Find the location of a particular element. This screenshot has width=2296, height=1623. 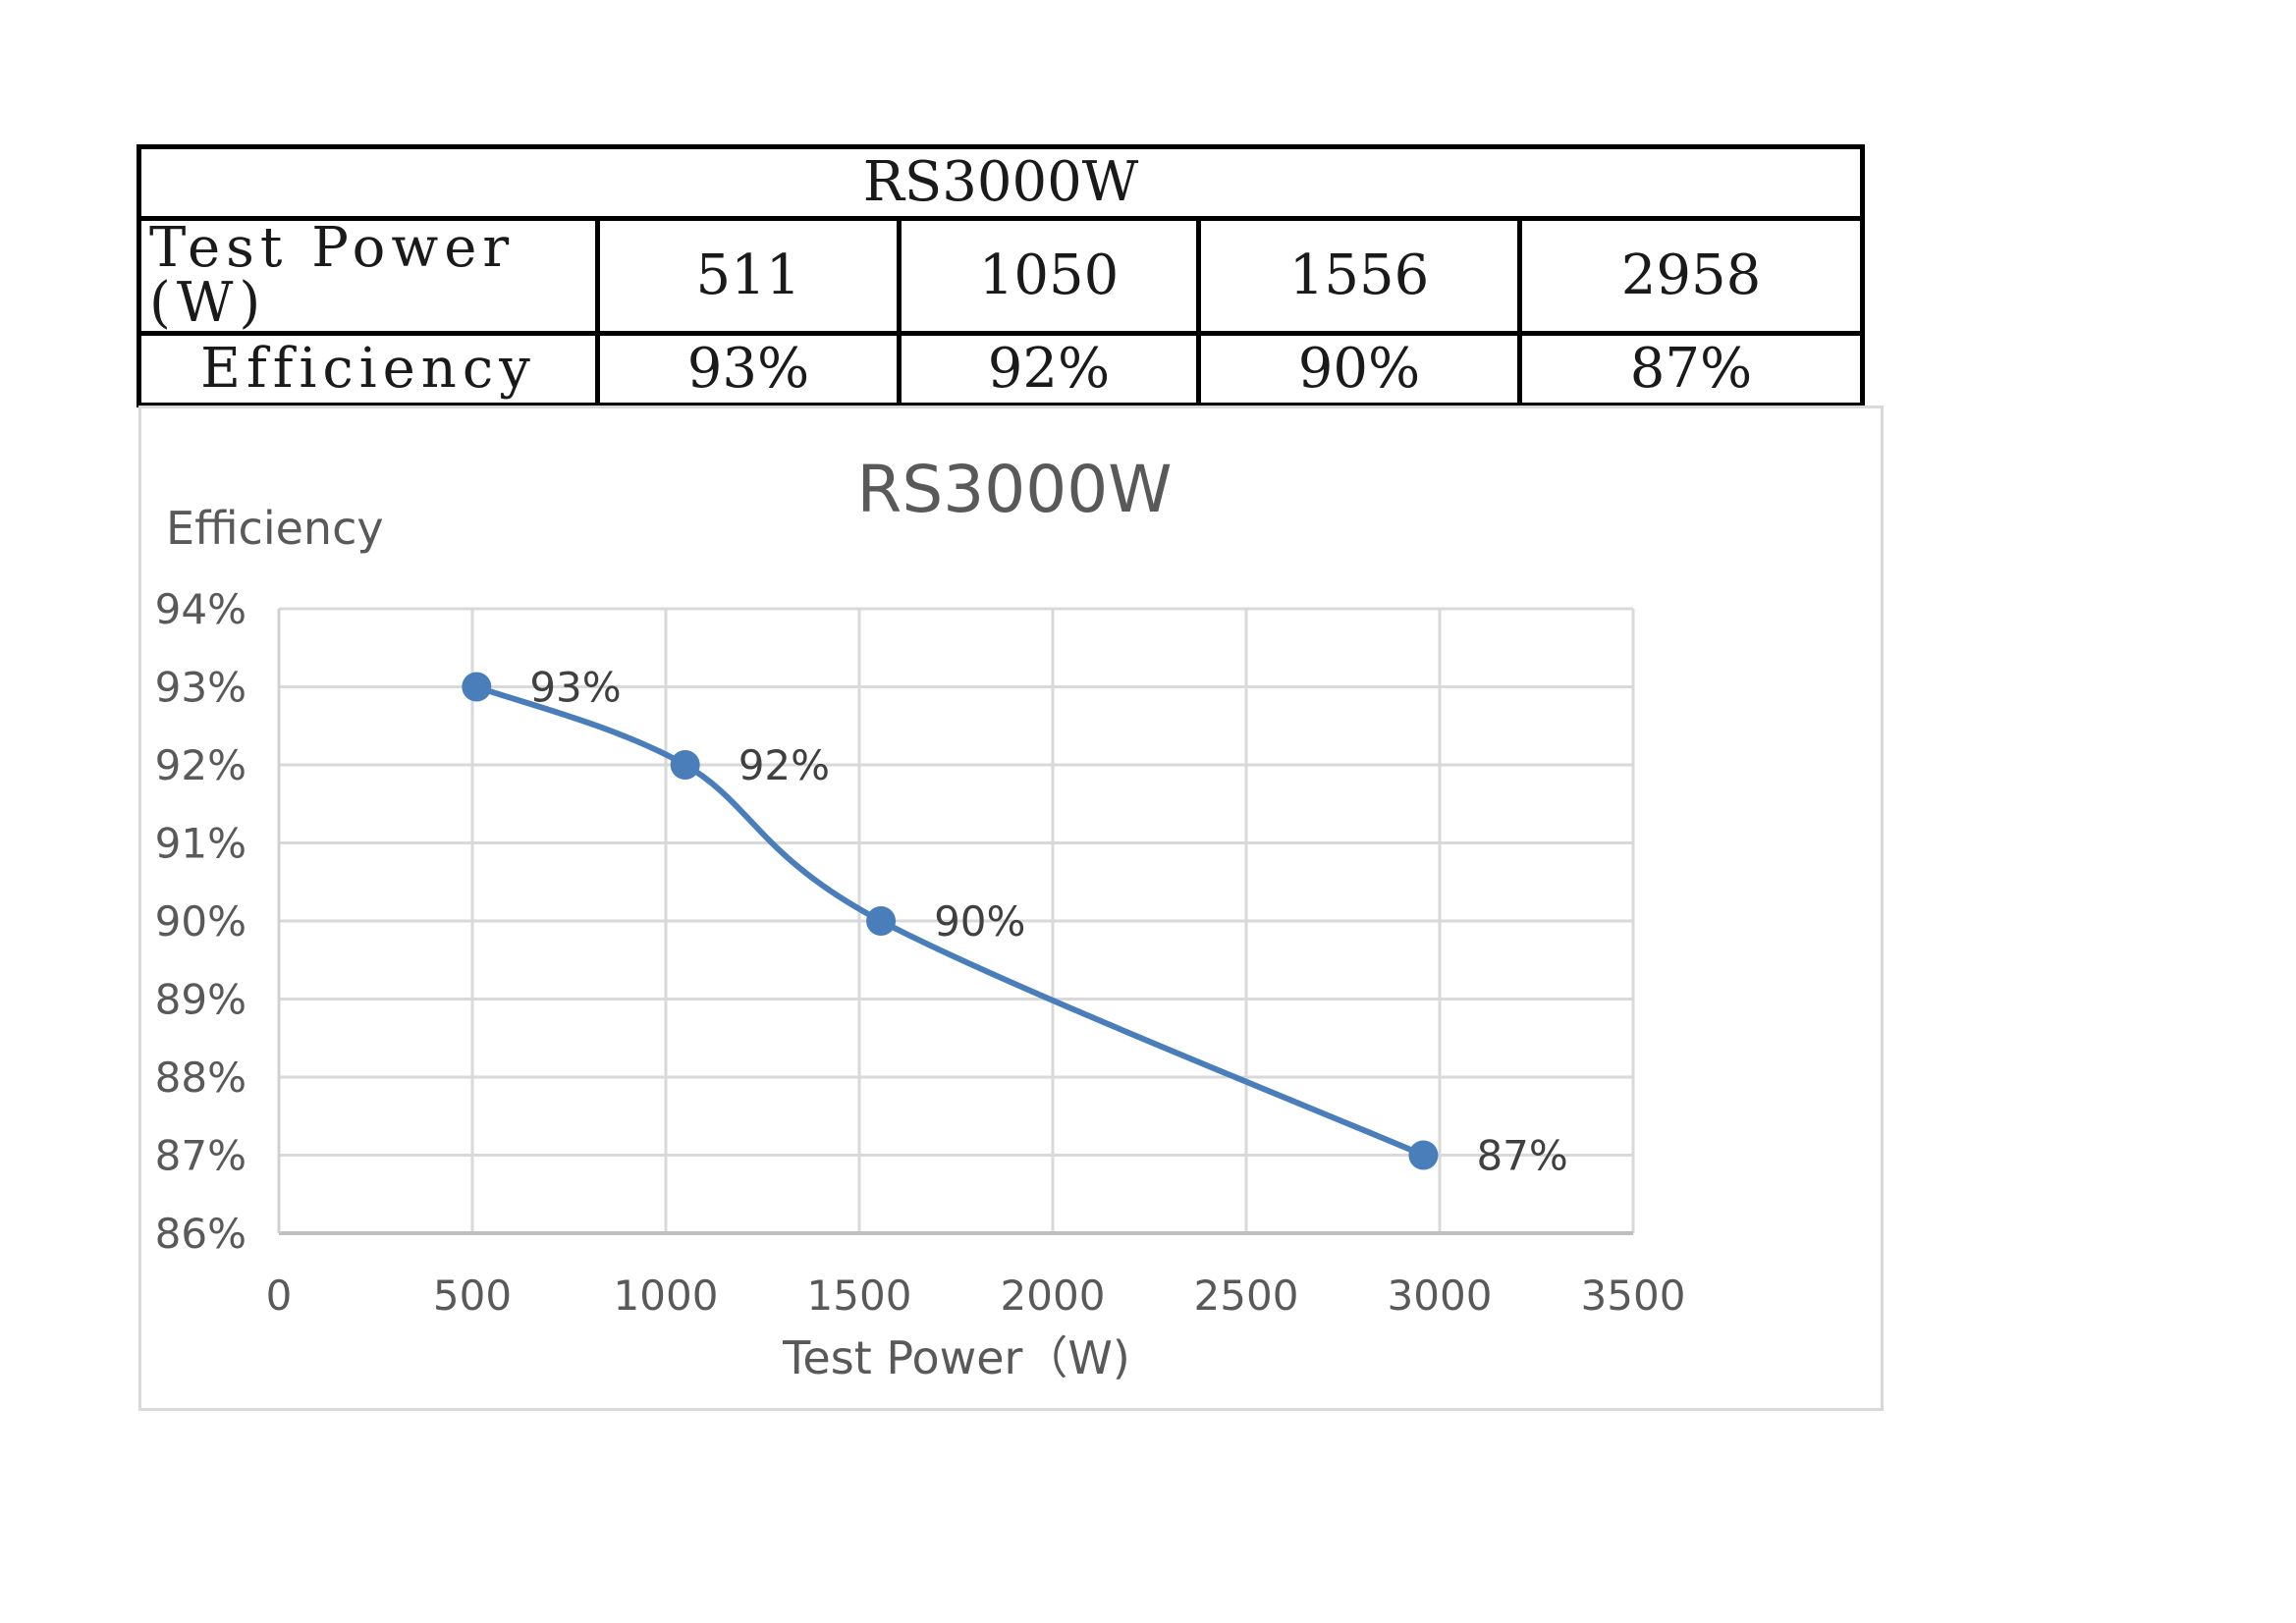

y-tick-label: 89% is located at coordinates (200, 1000).